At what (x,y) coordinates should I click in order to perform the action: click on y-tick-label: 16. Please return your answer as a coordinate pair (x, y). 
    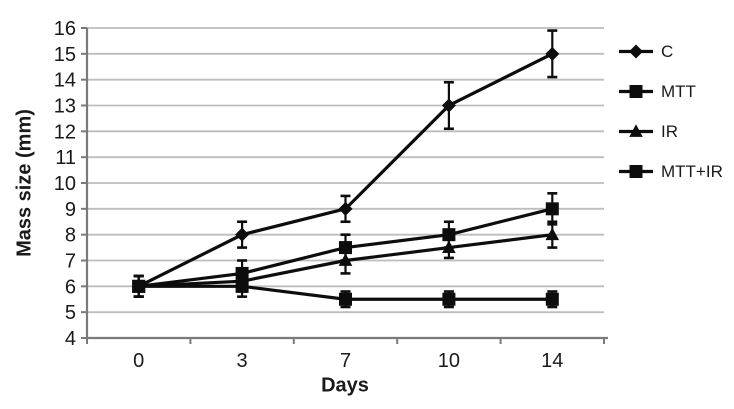
    Looking at the image, I should click on (65, 29).